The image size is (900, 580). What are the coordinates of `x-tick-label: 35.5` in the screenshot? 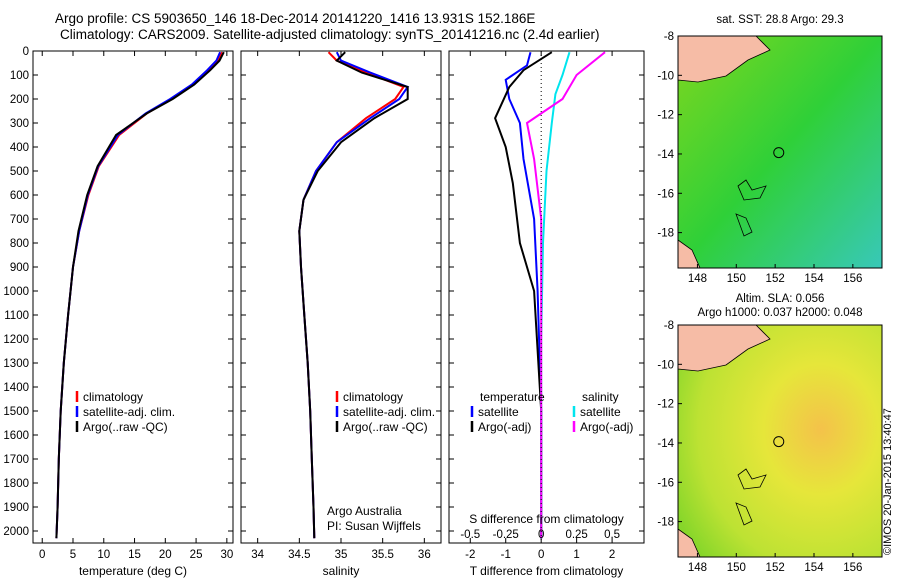 It's located at (382, 555).